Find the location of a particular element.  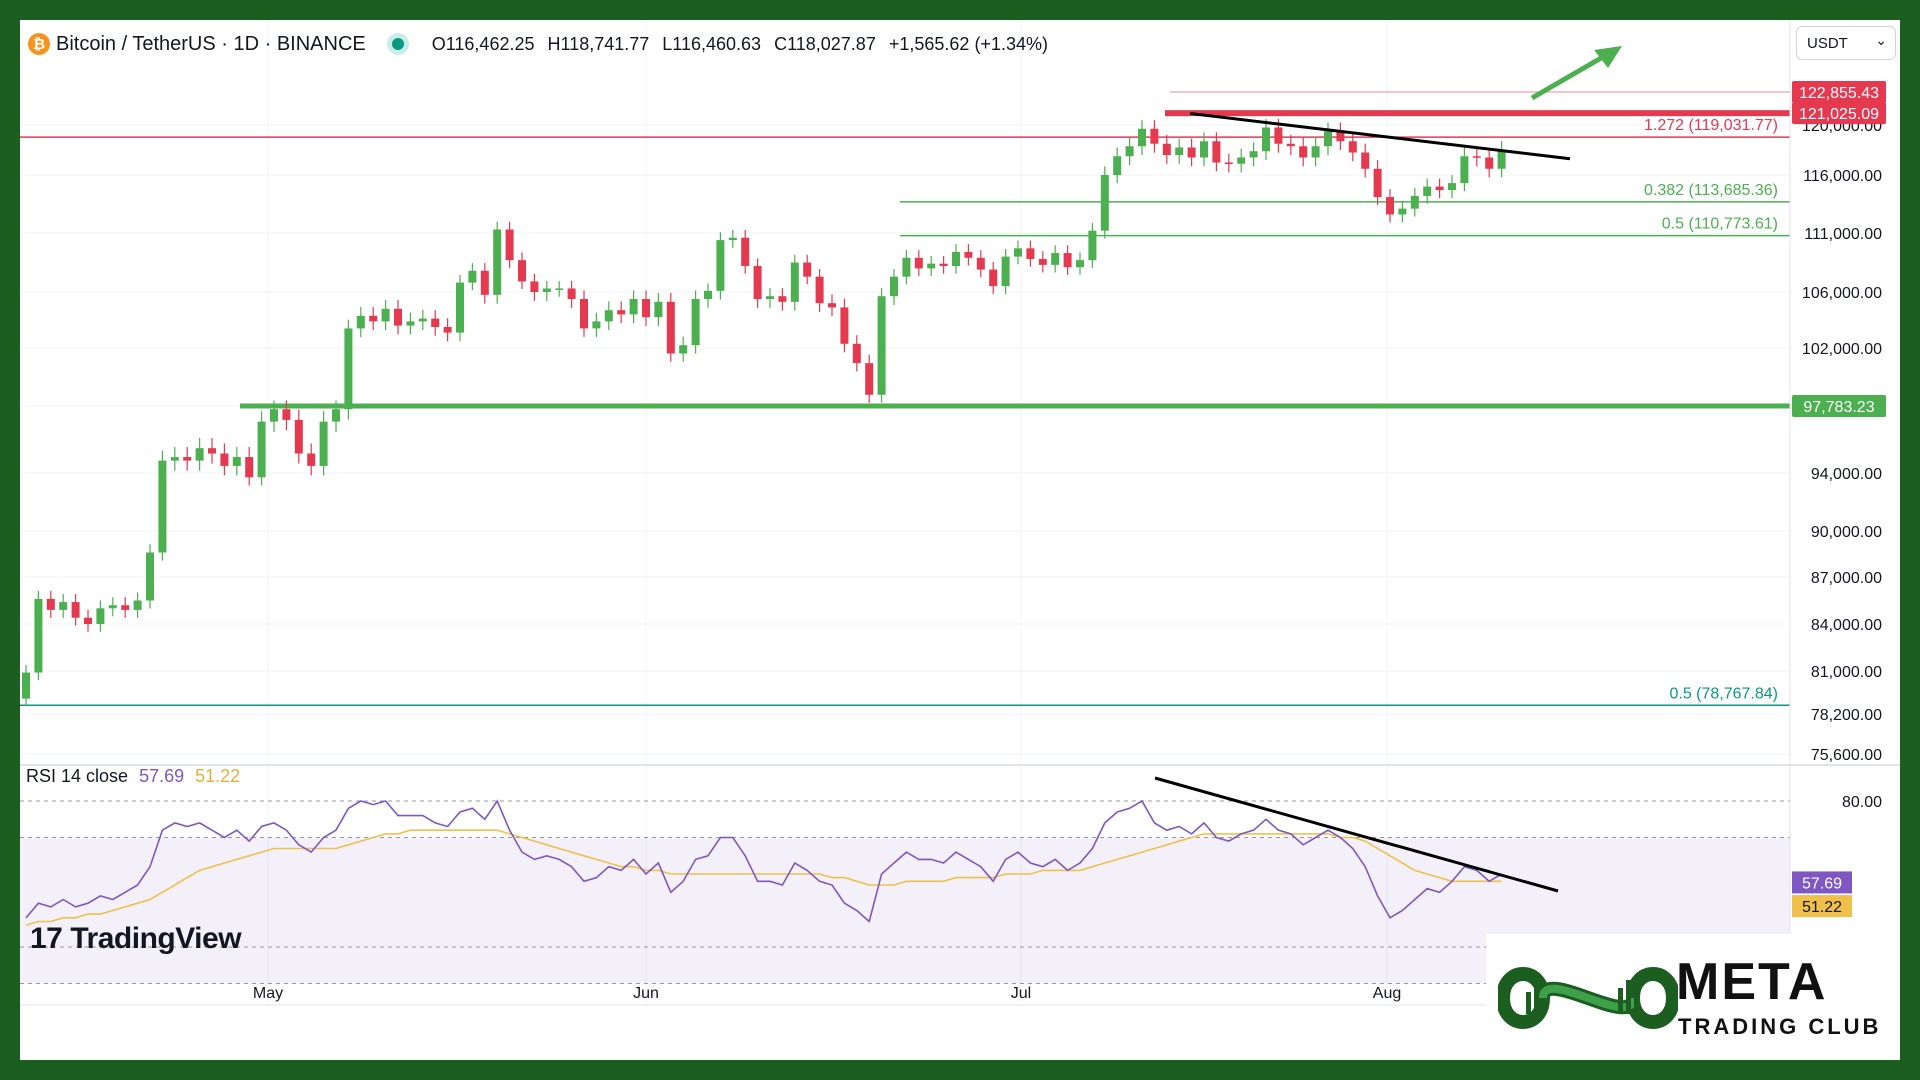

tradingview-logo: 17 TradingView is located at coordinates (136, 939).